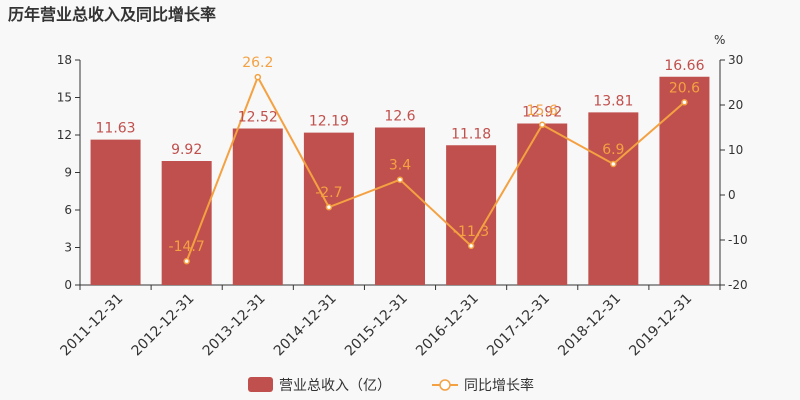  I want to click on growth-rate-label: 15.6, so click(542, 111).